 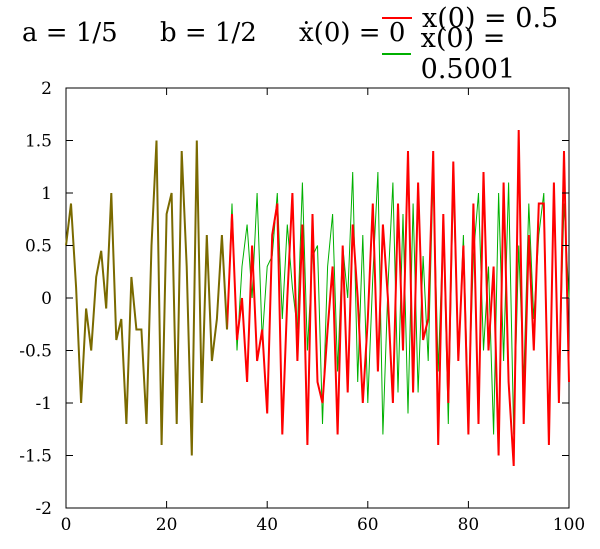 I want to click on legend-label-green: x(0) = 0.5001, so click(x=468, y=54).